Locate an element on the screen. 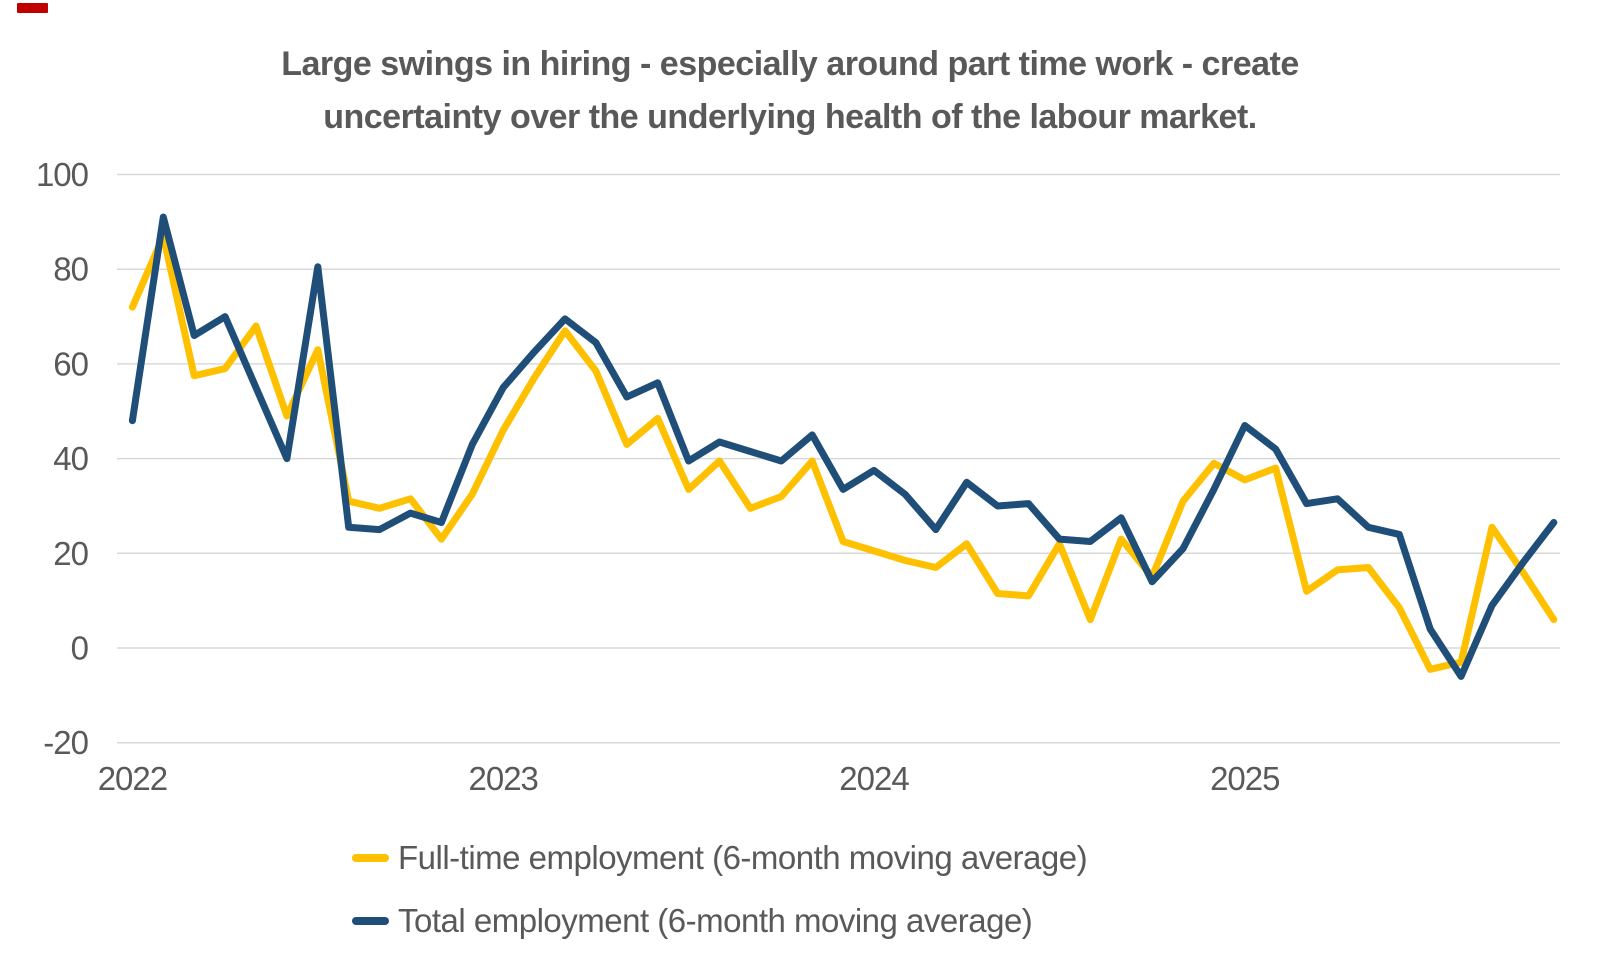 This screenshot has height=980, width=1600. y-axis-tick-labels: 100 80 60 40 20 0 -20 is located at coordinates (63, 458).